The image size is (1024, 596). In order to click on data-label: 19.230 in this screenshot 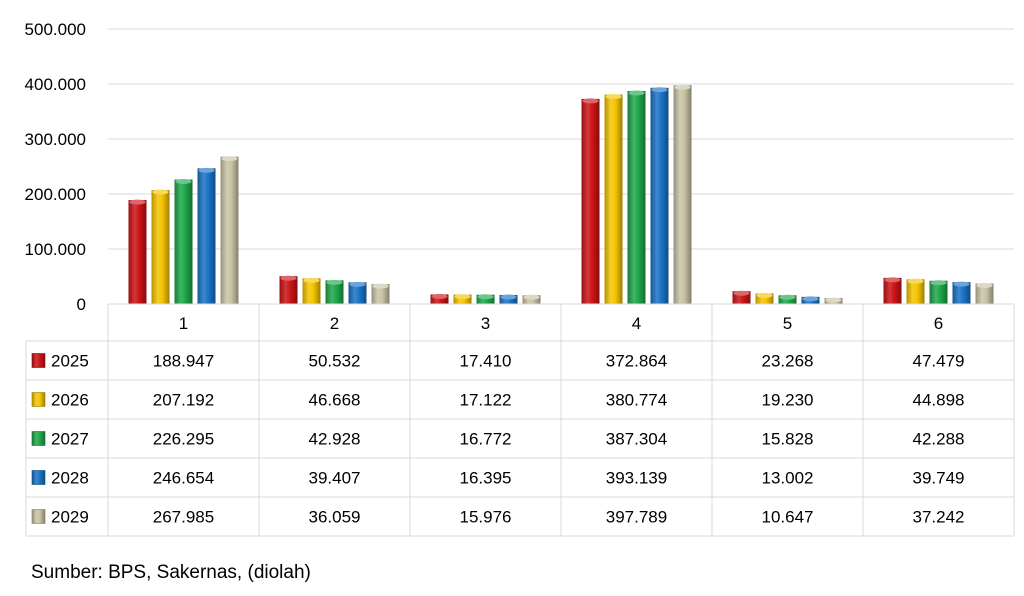, I will do `click(788, 400)`.